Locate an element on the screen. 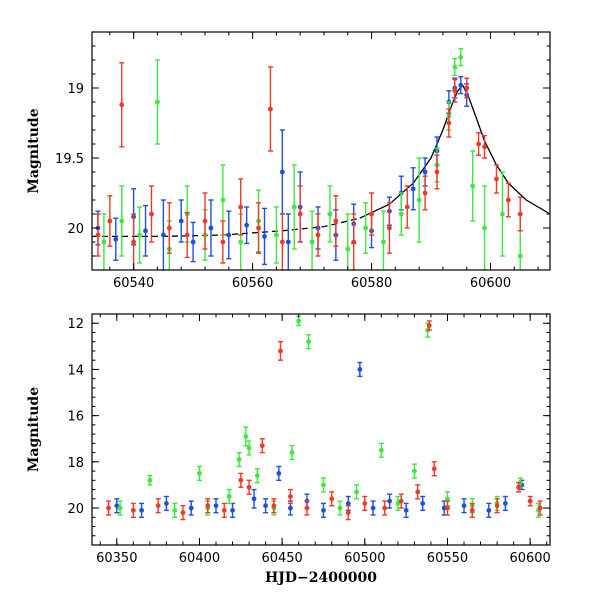 Image resolution: width=600 pixels, height=600 pixels. model-curve-dashed is located at coordinates (226, 227).